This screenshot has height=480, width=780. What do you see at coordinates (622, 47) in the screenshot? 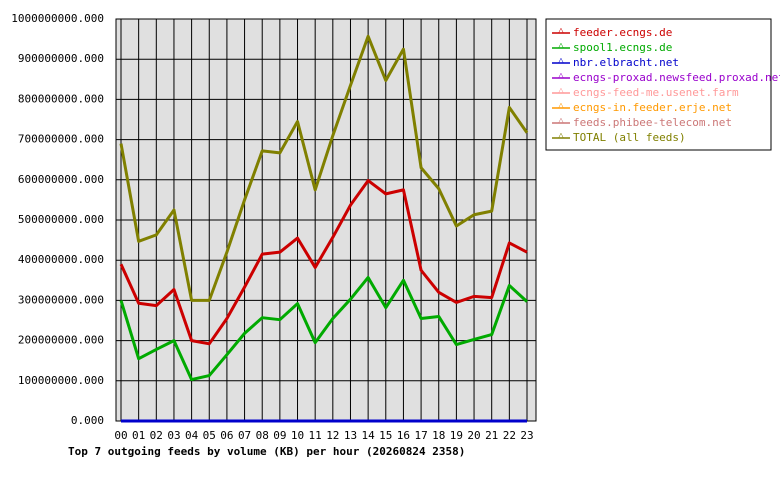
I see `legend-label: spool1.ecngs.de` at bounding box center [622, 47].